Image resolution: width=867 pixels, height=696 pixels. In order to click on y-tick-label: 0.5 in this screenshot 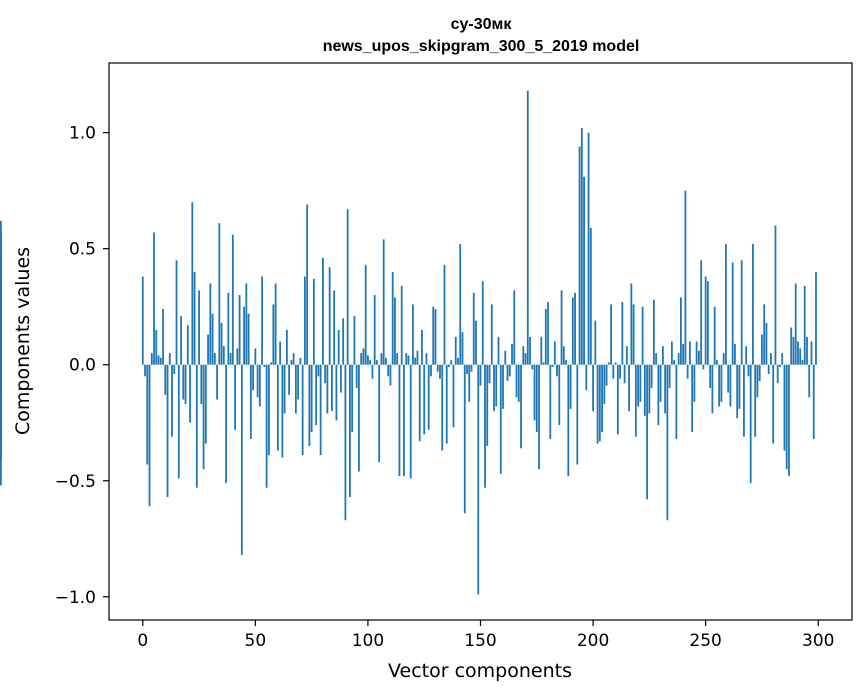, I will do `click(82, 250)`.